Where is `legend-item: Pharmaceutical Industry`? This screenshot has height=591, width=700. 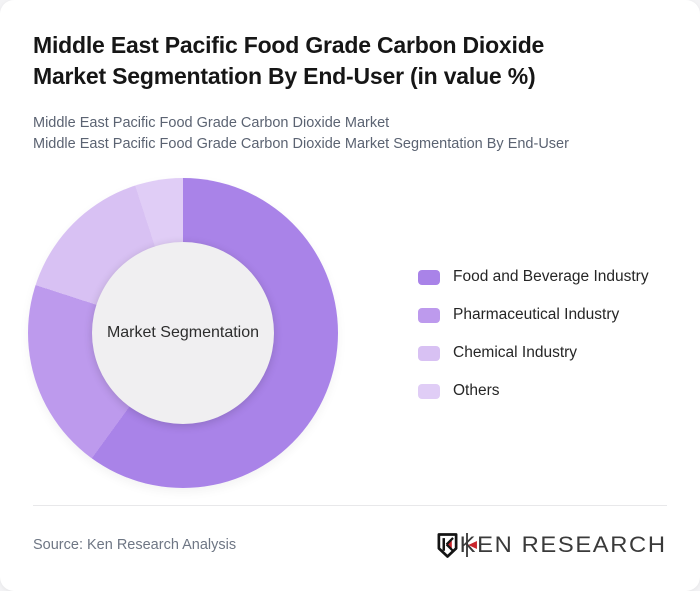 legend-item: Pharmaceutical Industry is located at coordinates (533, 315).